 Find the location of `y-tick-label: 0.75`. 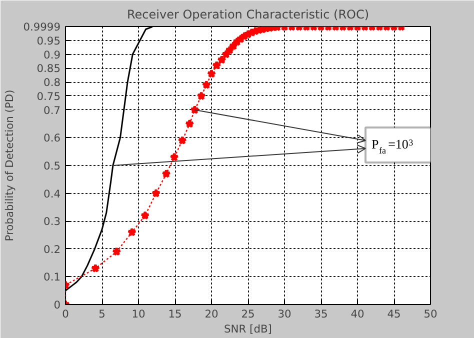

y-tick-label: 0.75 is located at coordinates (48, 96).